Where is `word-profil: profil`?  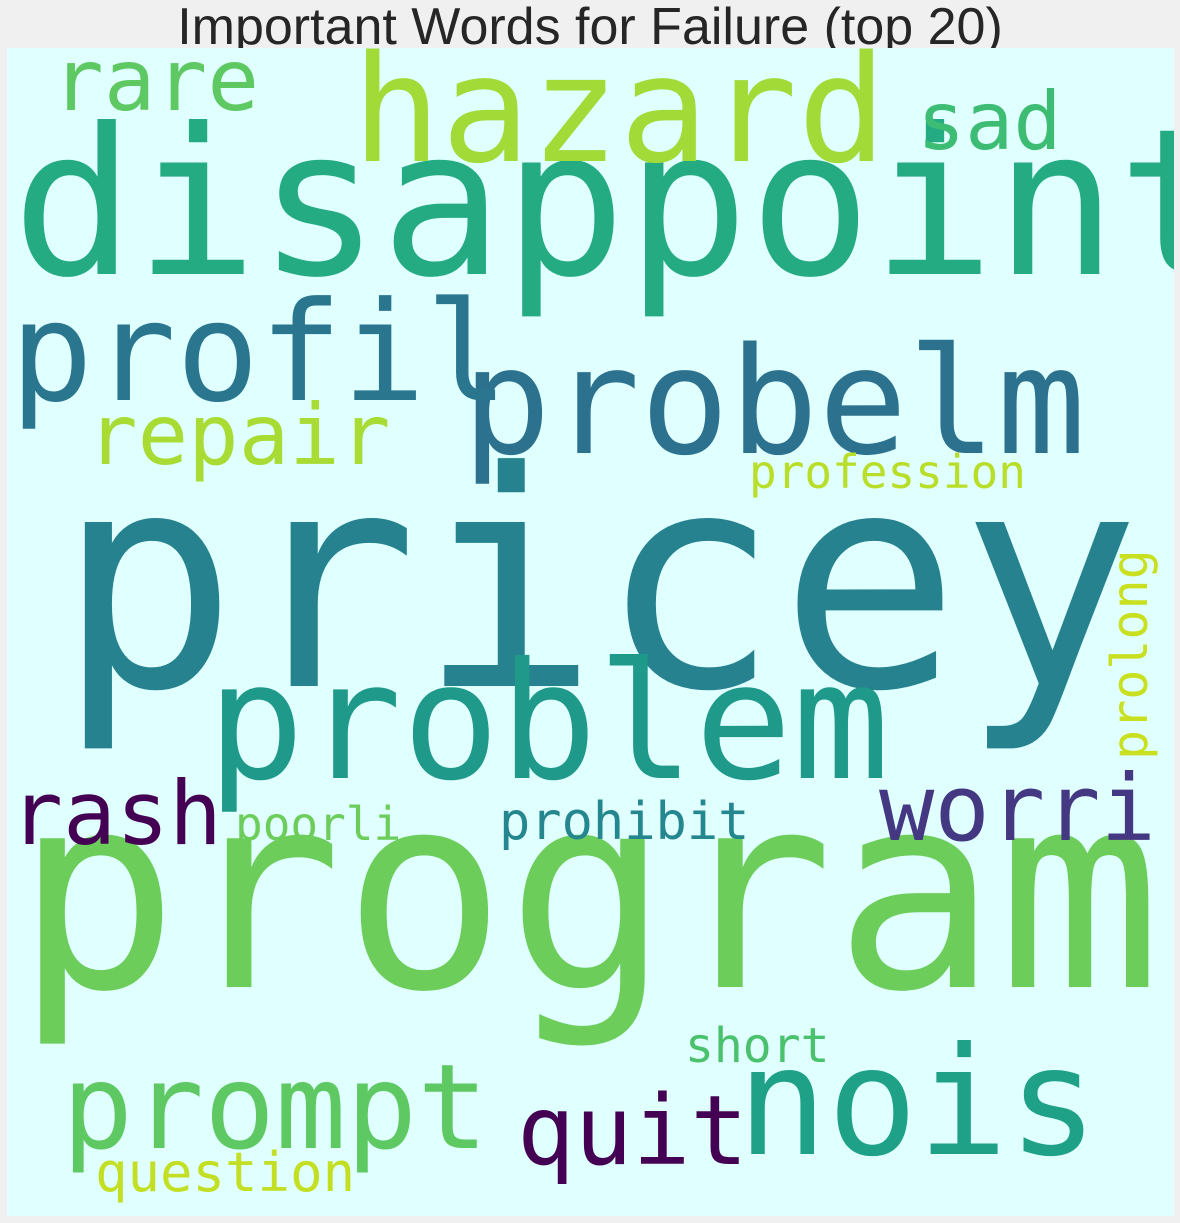
word-profil: profil is located at coordinates (259, 352).